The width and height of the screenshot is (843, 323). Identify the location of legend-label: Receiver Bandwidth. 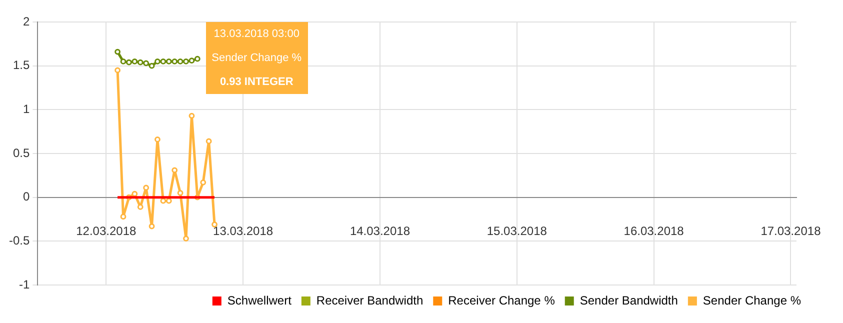
(370, 300).